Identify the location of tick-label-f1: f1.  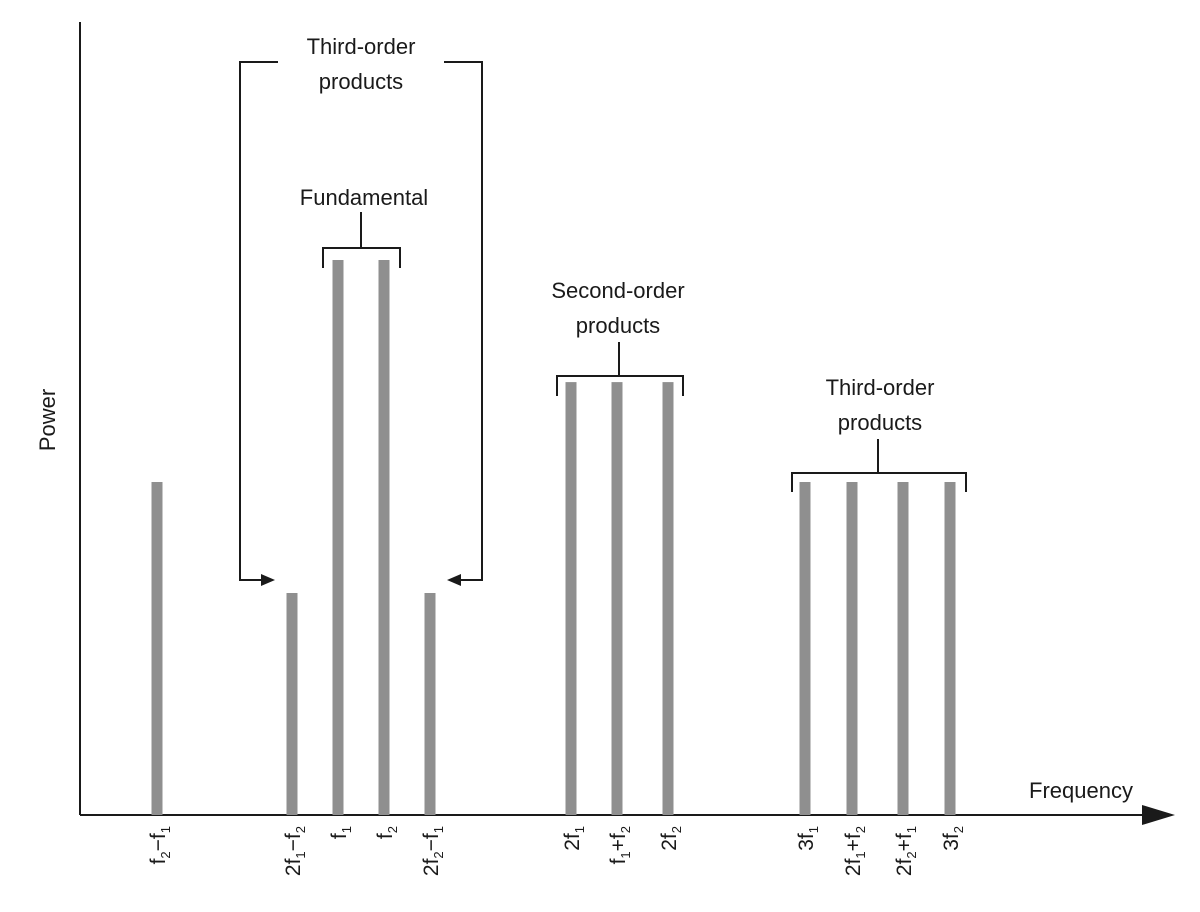
(341, 832).